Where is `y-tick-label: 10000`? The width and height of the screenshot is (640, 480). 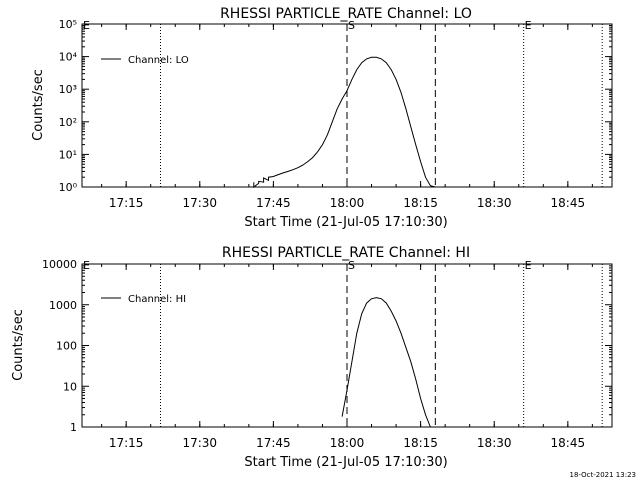 y-tick-label: 10000 is located at coordinates (59, 264).